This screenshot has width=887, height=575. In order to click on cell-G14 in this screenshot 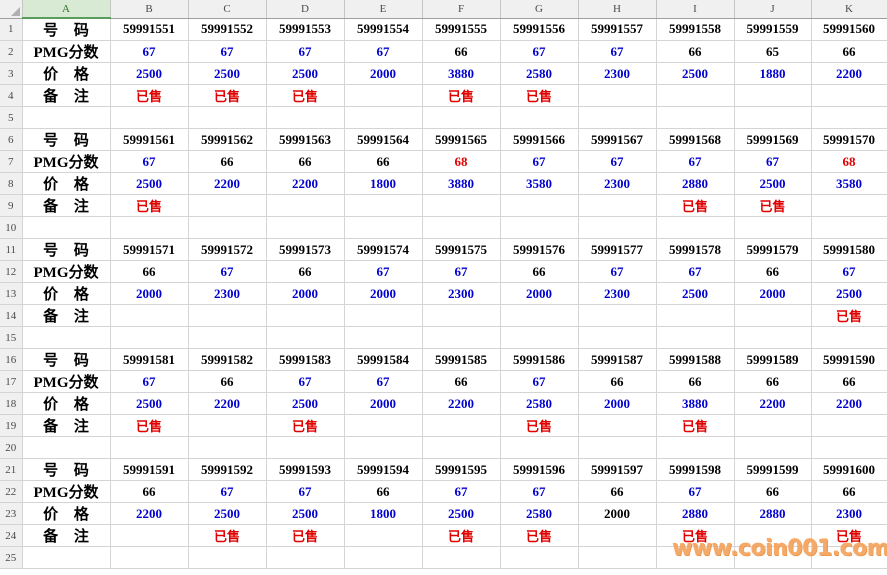, I will do `click(539, 315)`.